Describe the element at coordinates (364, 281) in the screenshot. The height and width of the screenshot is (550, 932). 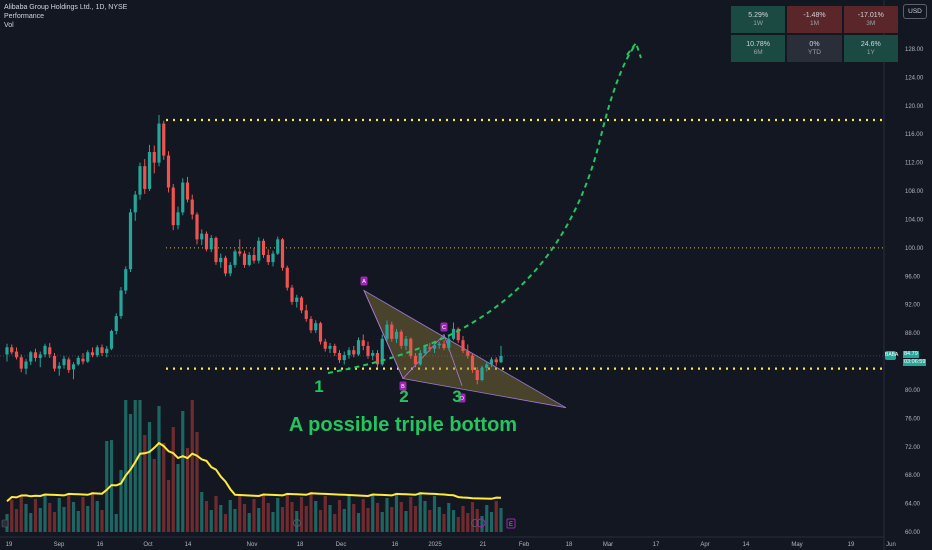
I see `pattern-point-a` at that location.